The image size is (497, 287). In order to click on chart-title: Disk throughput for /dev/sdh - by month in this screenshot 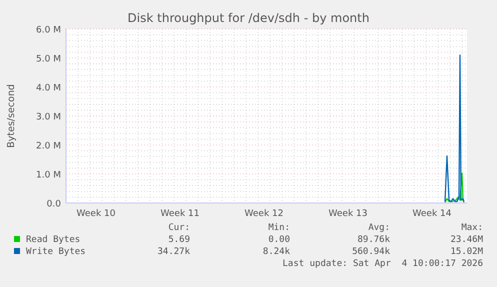, I will do `click(249, 18)`.